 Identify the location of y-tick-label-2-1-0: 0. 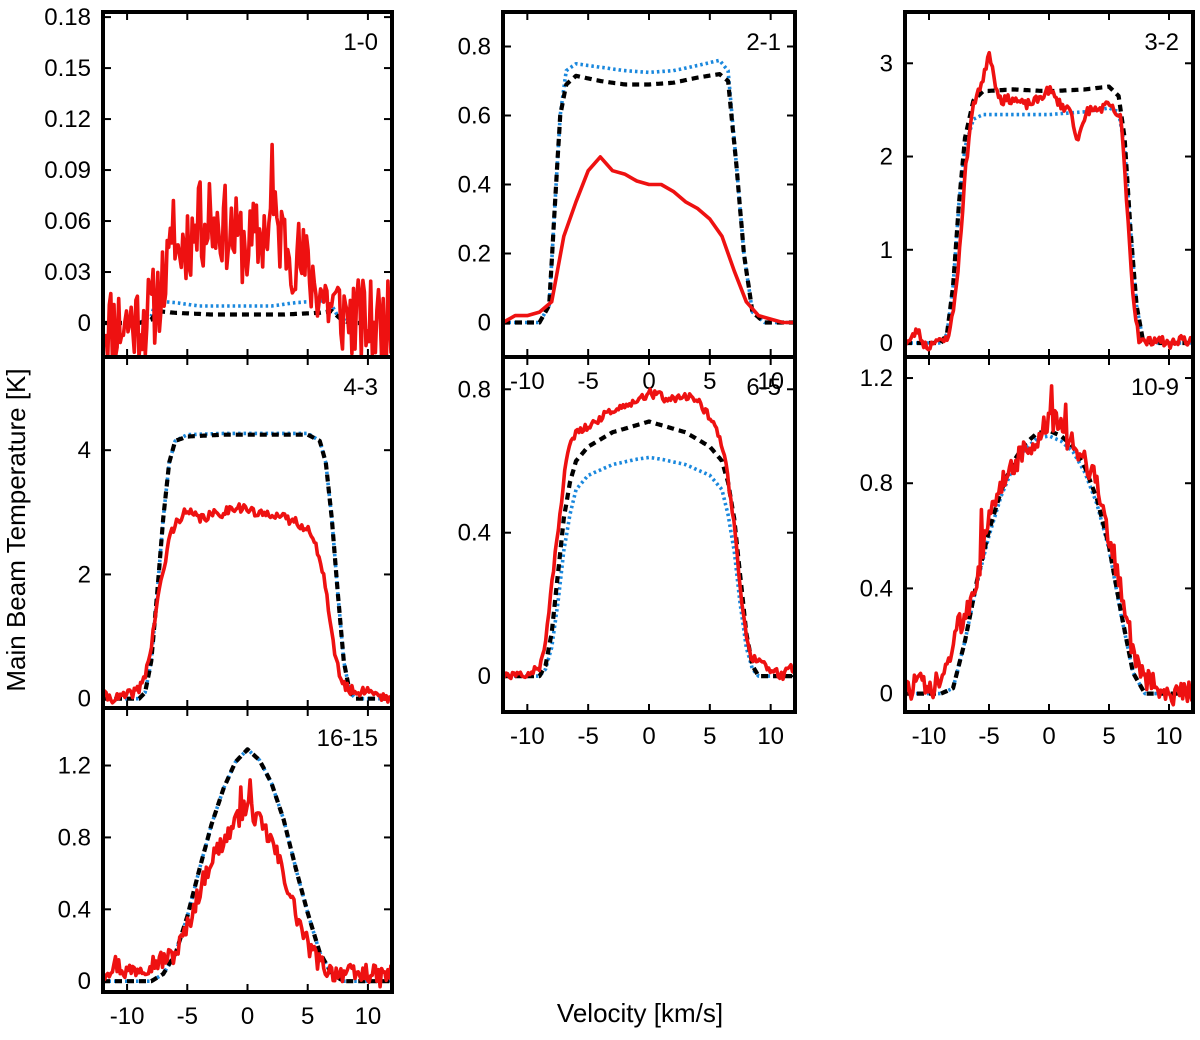
(484, 323).